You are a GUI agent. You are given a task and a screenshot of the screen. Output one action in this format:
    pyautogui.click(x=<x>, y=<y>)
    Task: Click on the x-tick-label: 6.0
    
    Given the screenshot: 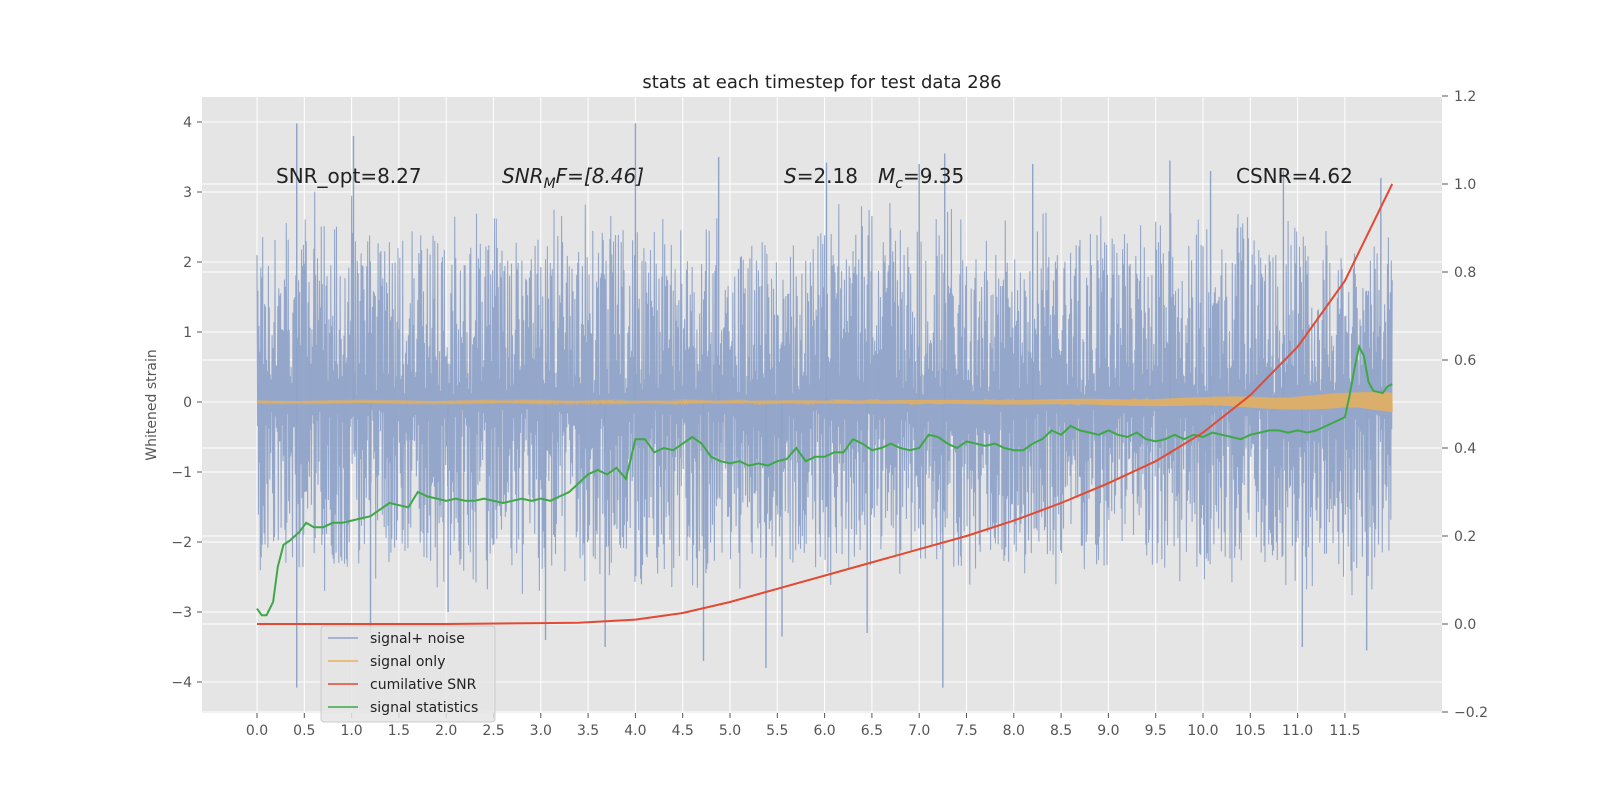 What is the action you would take?
    pyautogui.click(x=824, y=731)
    